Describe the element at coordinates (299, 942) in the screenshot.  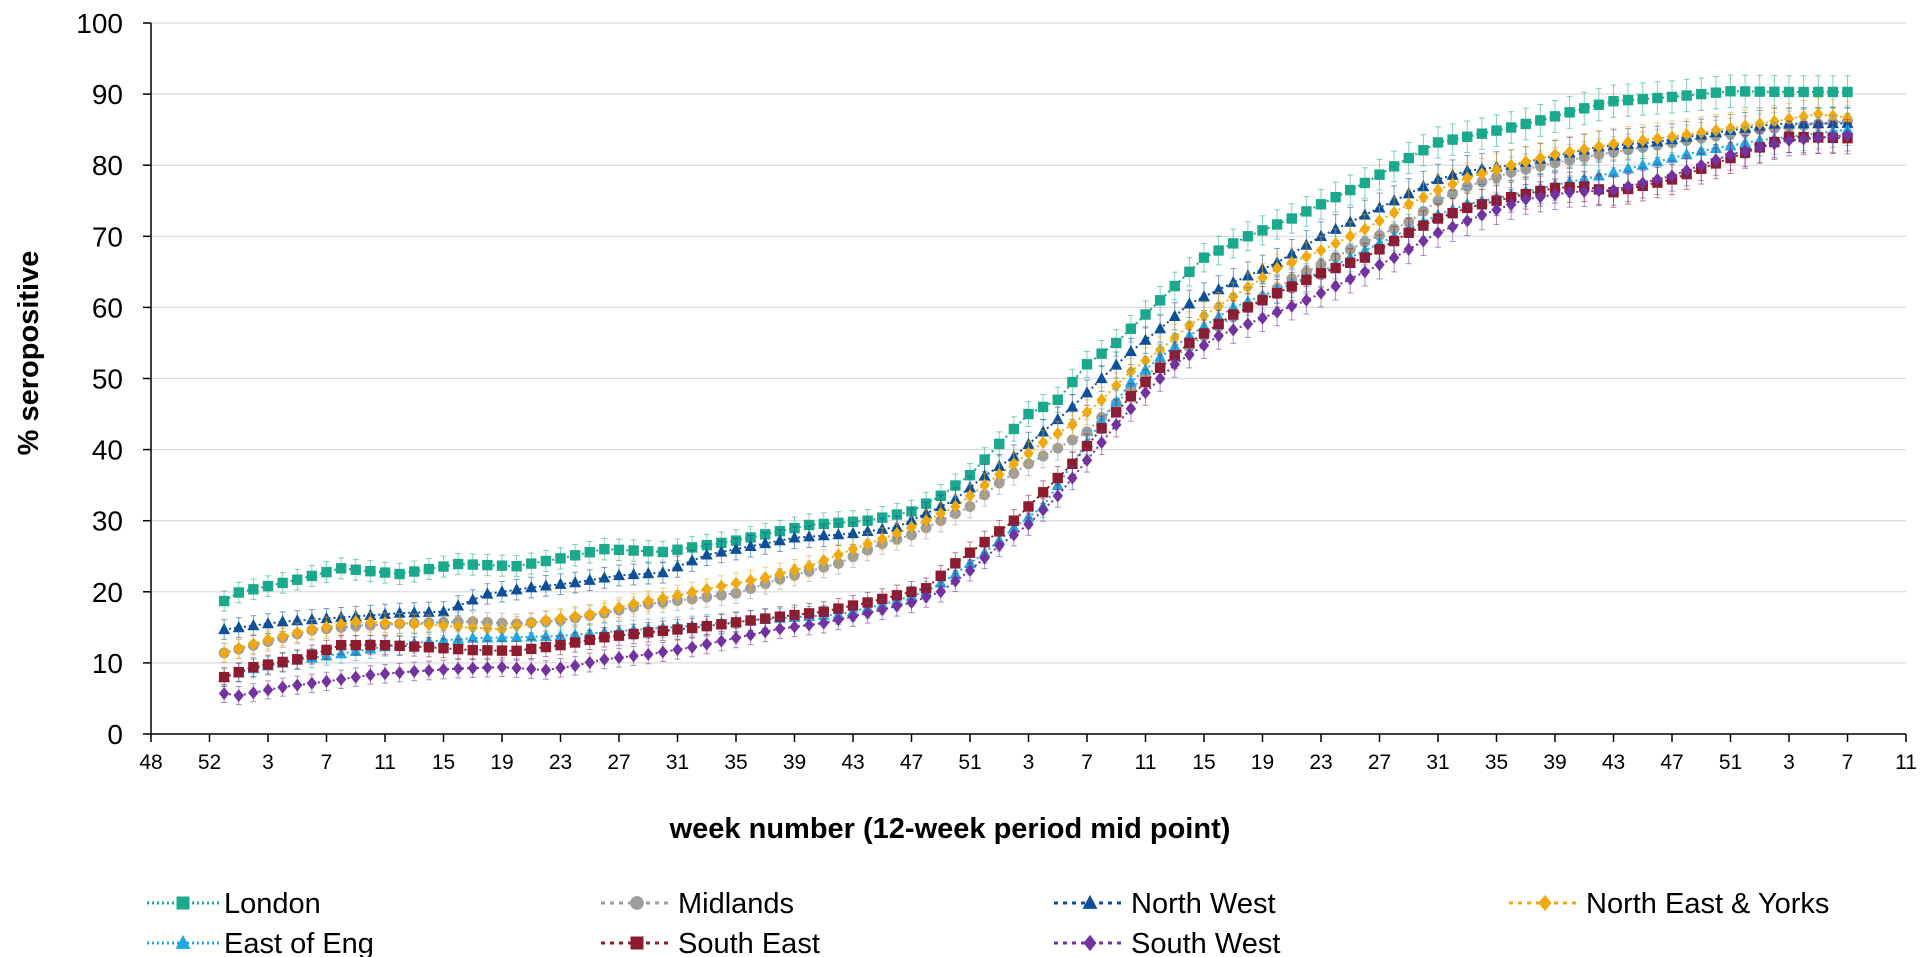
I see `legend-label: East of Eng` at that location.